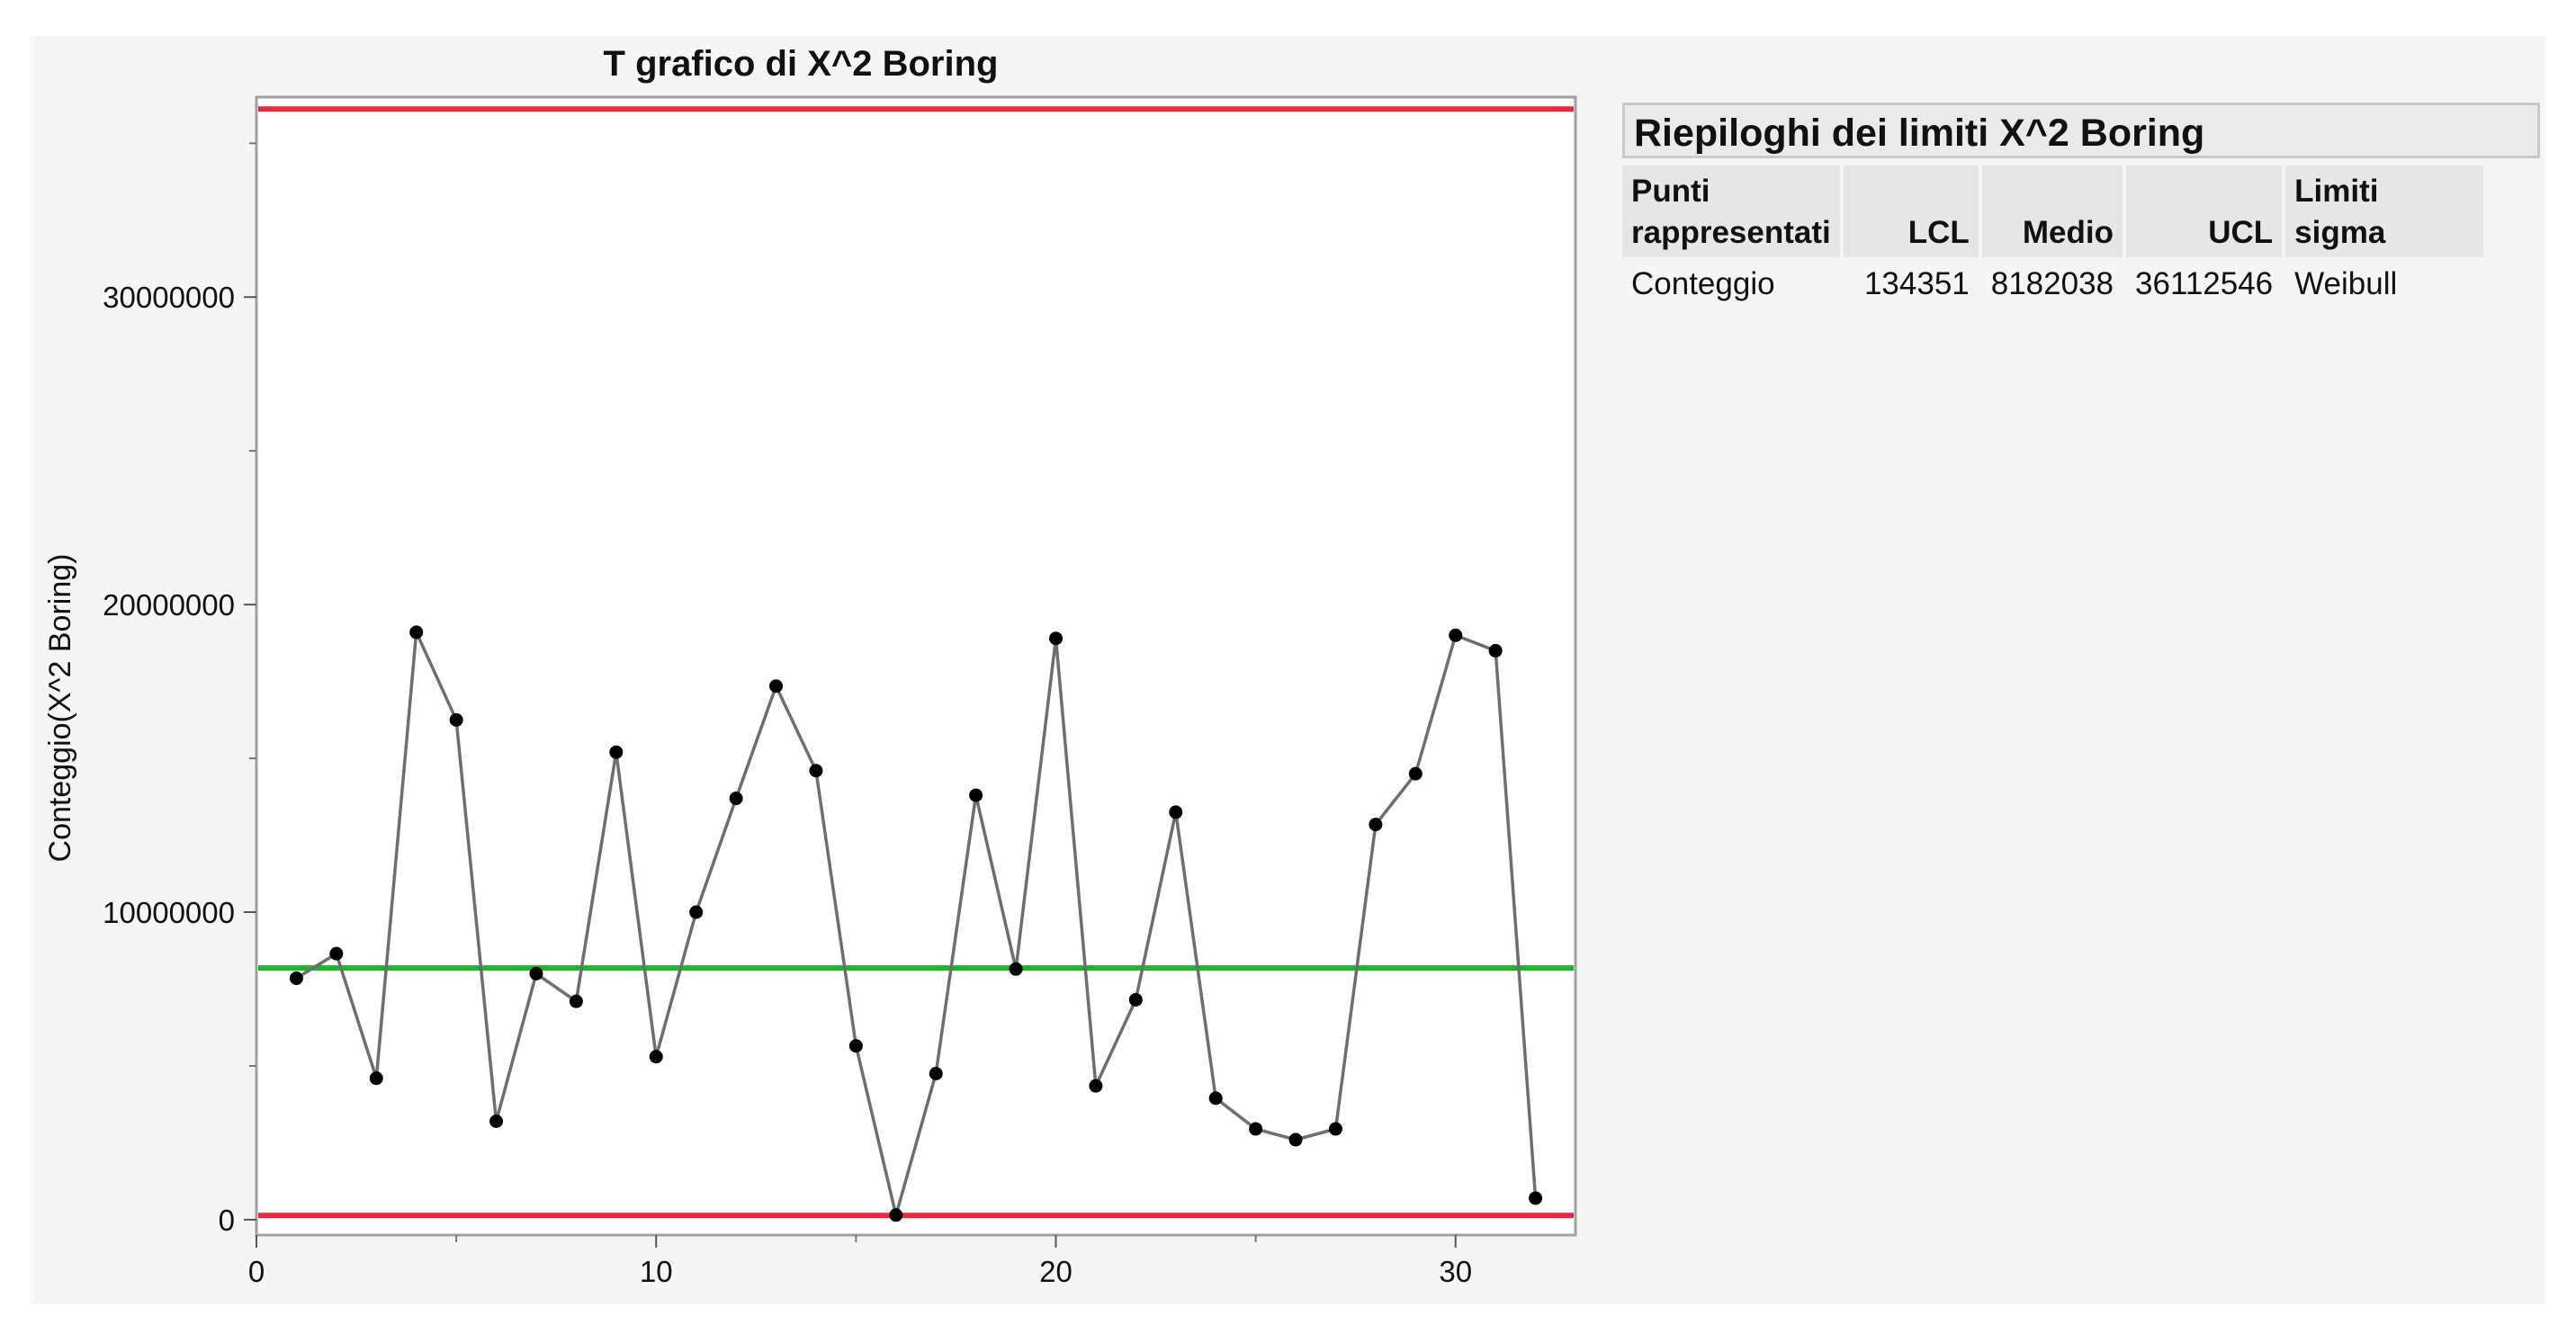  What do you see at coordinates (227, 1220) in the screenshot?
I see `y-tick-label: 0` at bounding box center [227, 1220].